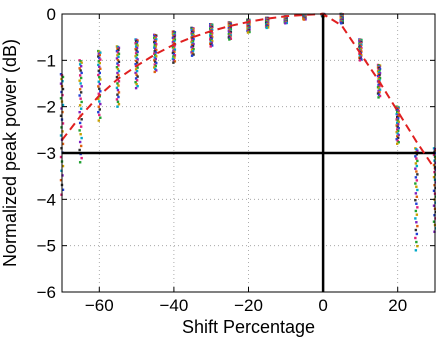  Describe the element at coordinates (246, 305) in the screenshot. I see `x-tick-labels: −60 −40 −20 0 20` at that location.